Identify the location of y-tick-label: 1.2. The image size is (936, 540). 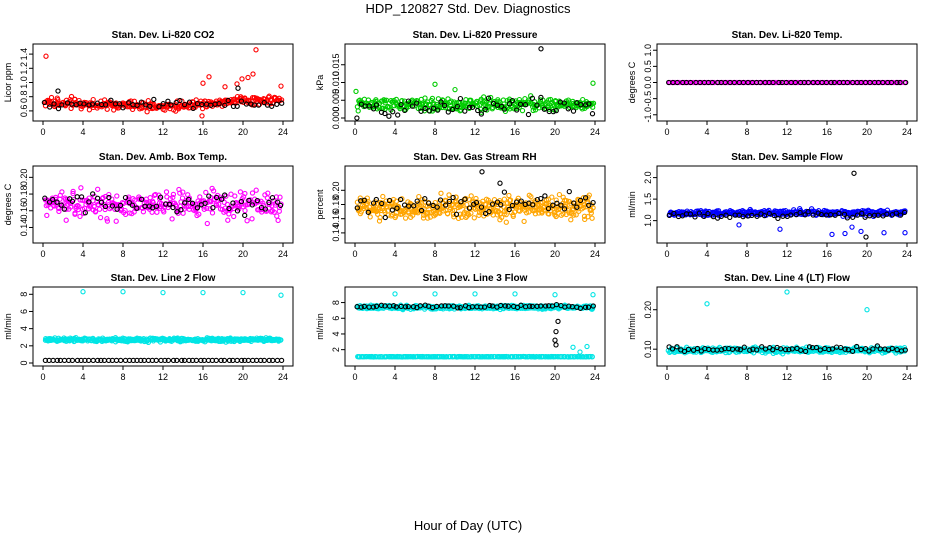
(24, 68).